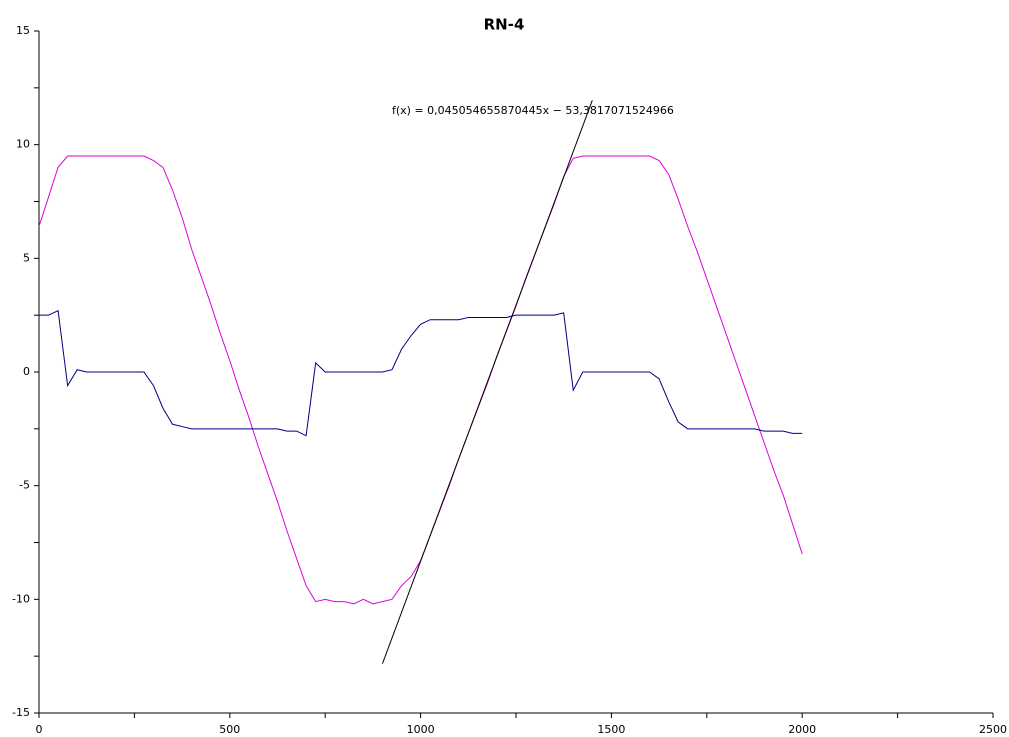  What do you see at coordinates (504, 25) in the screenshot?
I see `chart-title: RN-4` at bounding box center [504, 25].